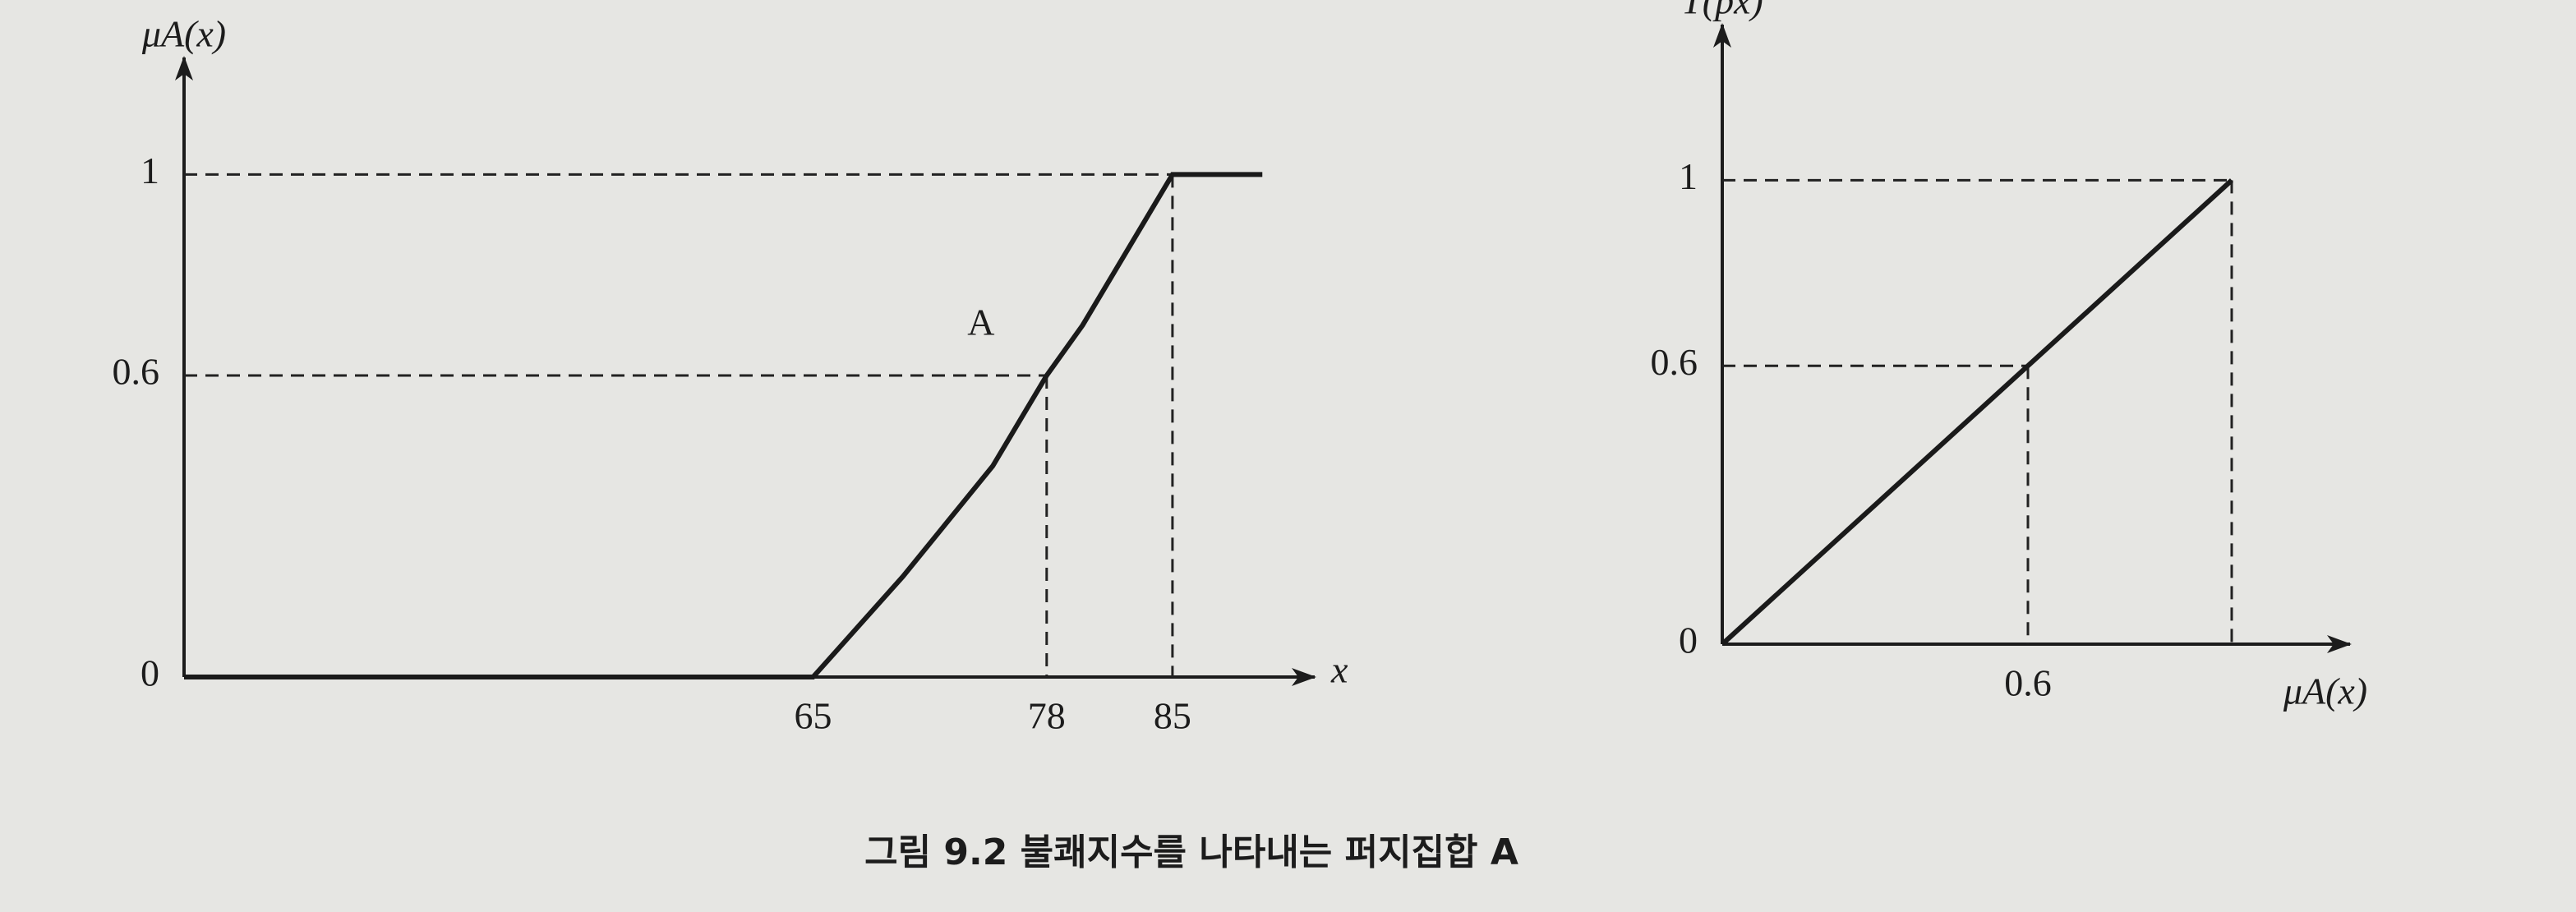  I want to click on x-tick-label: 65, so click(813, 716).